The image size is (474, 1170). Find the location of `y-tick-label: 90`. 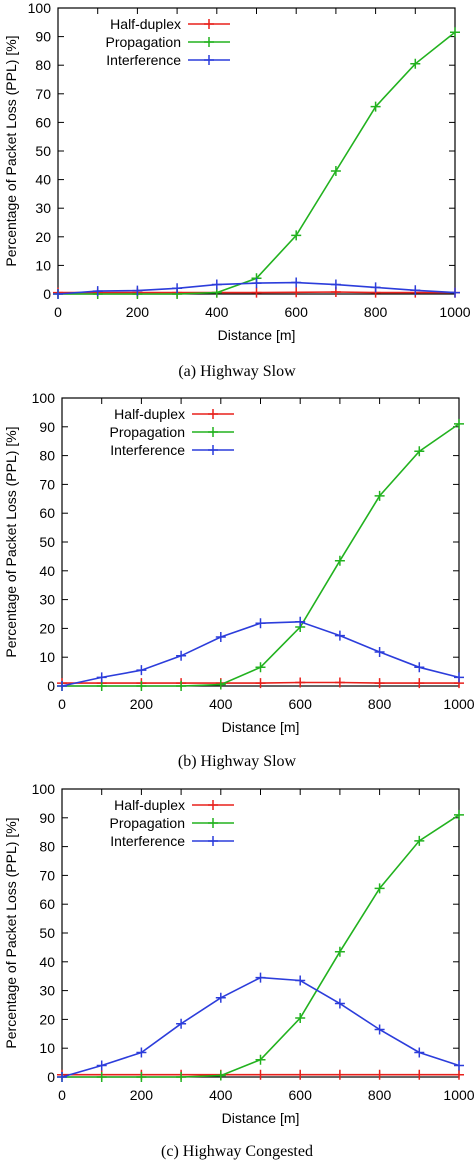

y-tick-label: 90 is located at coordinates (47, 818).